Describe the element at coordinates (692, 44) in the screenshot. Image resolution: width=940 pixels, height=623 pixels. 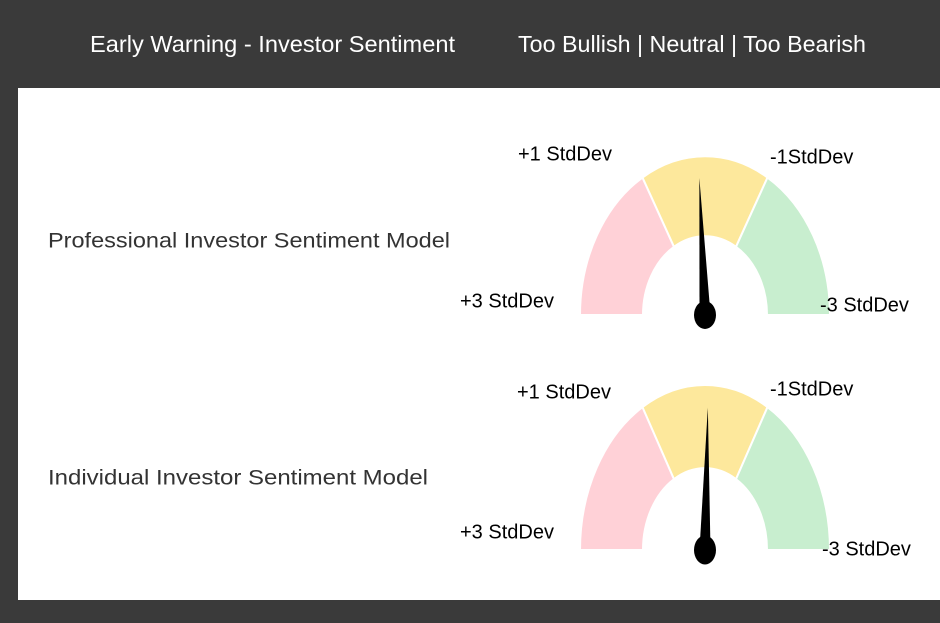
I see `header-legend: Too Bullish | Neutral | Too Bearish` at that location.